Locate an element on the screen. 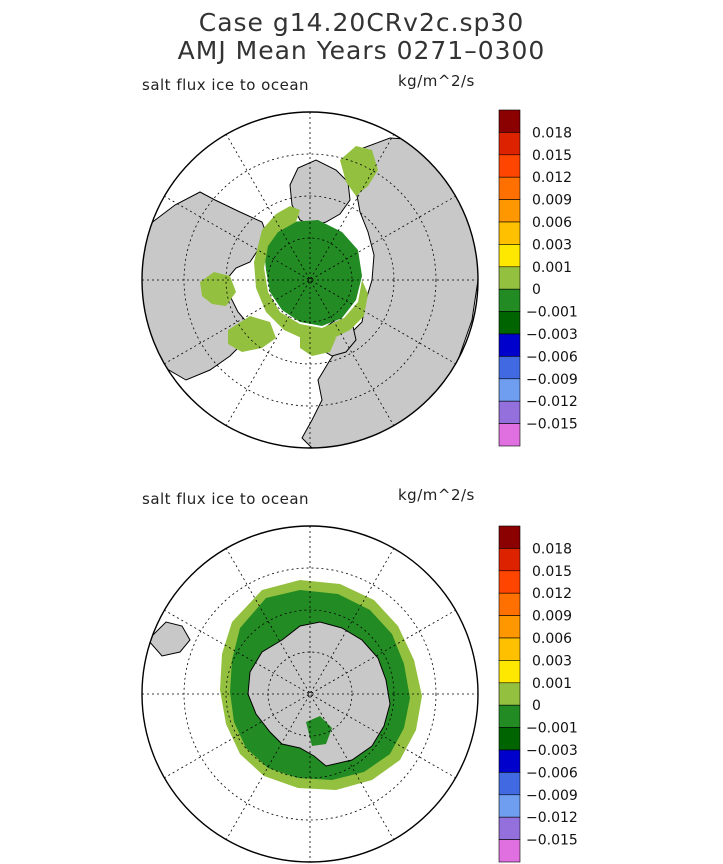 Image resolution: width=723 pixels, height=864 pixels. south-colorbar-tick-label: −0.015 is located at coordinates (552, 841).